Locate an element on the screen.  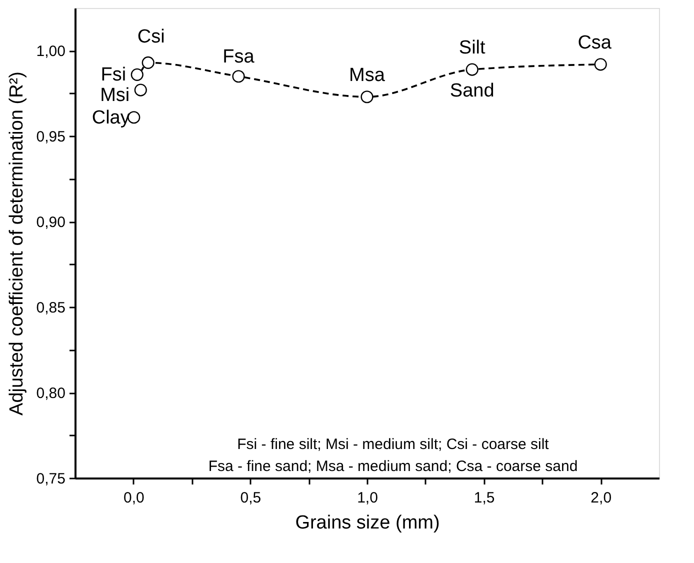
annotation: Fsa is located at coordinates (238, 57).